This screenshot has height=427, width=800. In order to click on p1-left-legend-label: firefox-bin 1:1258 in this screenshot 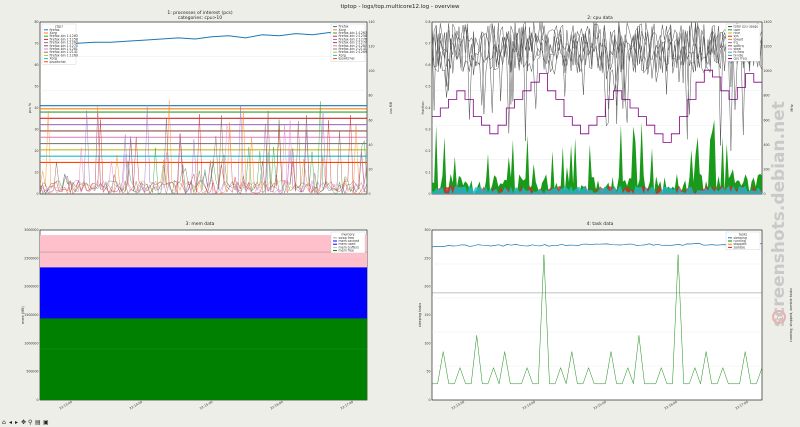, I will do `click(64, 39)`.